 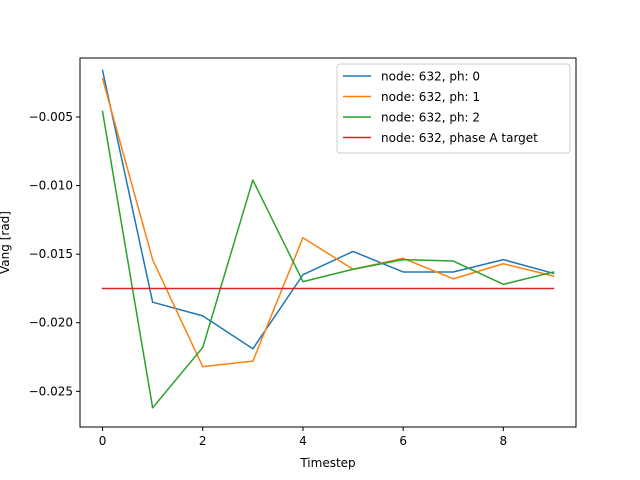 What do you see at coordinates (51, 254) in the screenshot?
I see `y-tick-label: −0.015` at bounding box center [51, 254].